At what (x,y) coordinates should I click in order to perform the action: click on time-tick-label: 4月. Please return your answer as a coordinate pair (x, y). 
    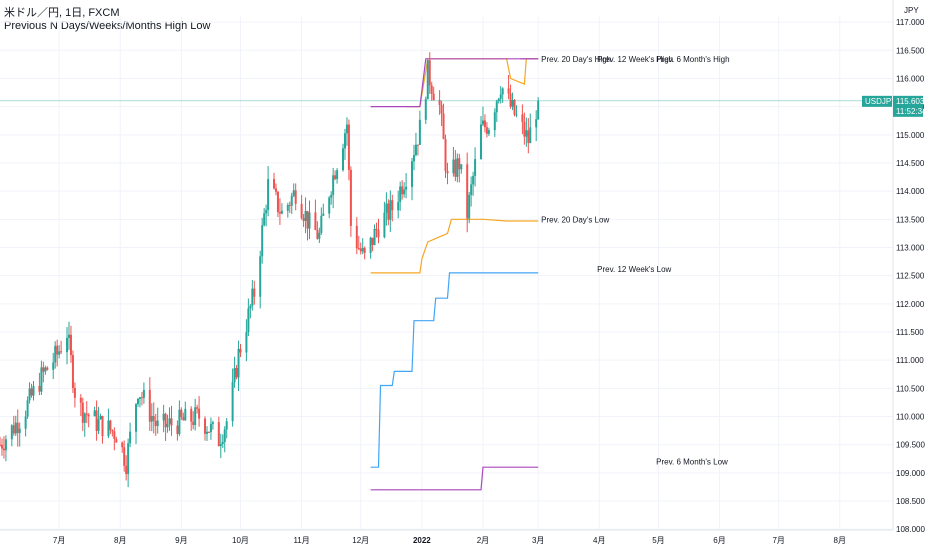
    Looking at the image, I should click on (599, 540).